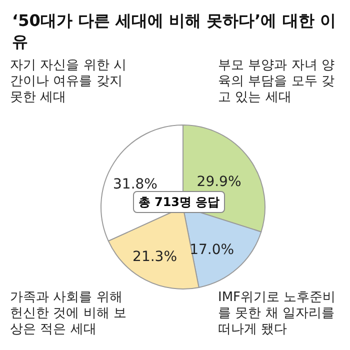 Image resolution: width=350 pixels, height=350 pixels. Describe the element at coordinates (277, 314) in the screenshot. I see `slice-label: IMF위기로 노후준비를 못한 채 일자리를 떠나게 됐다` at that location.